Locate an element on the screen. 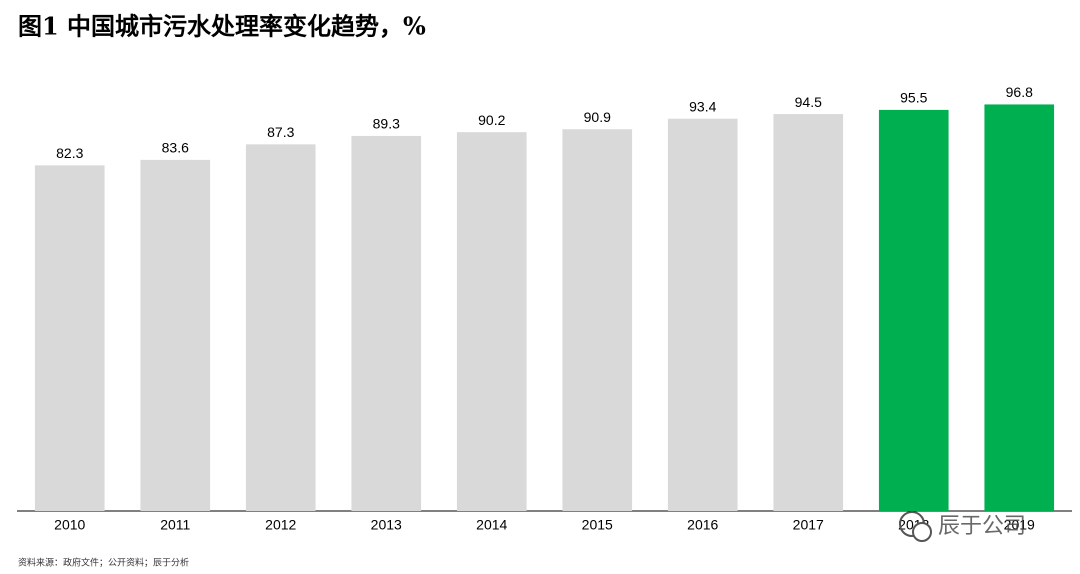 This screenshot has width=1080, height=574. value-label: 87.3 is located at coordinates (280, 132).